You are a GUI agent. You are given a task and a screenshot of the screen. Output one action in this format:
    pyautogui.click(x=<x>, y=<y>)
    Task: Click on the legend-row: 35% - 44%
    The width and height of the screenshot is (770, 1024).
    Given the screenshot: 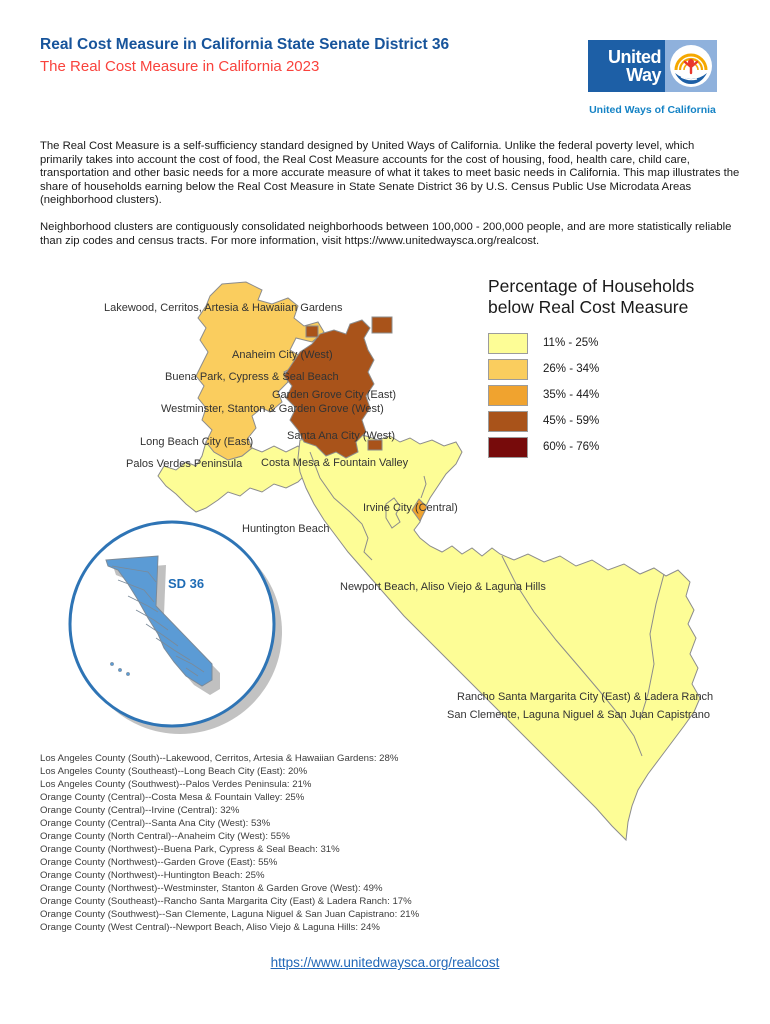 What is the action you would take?
    pyautogui.click(x=590, y=395)
    